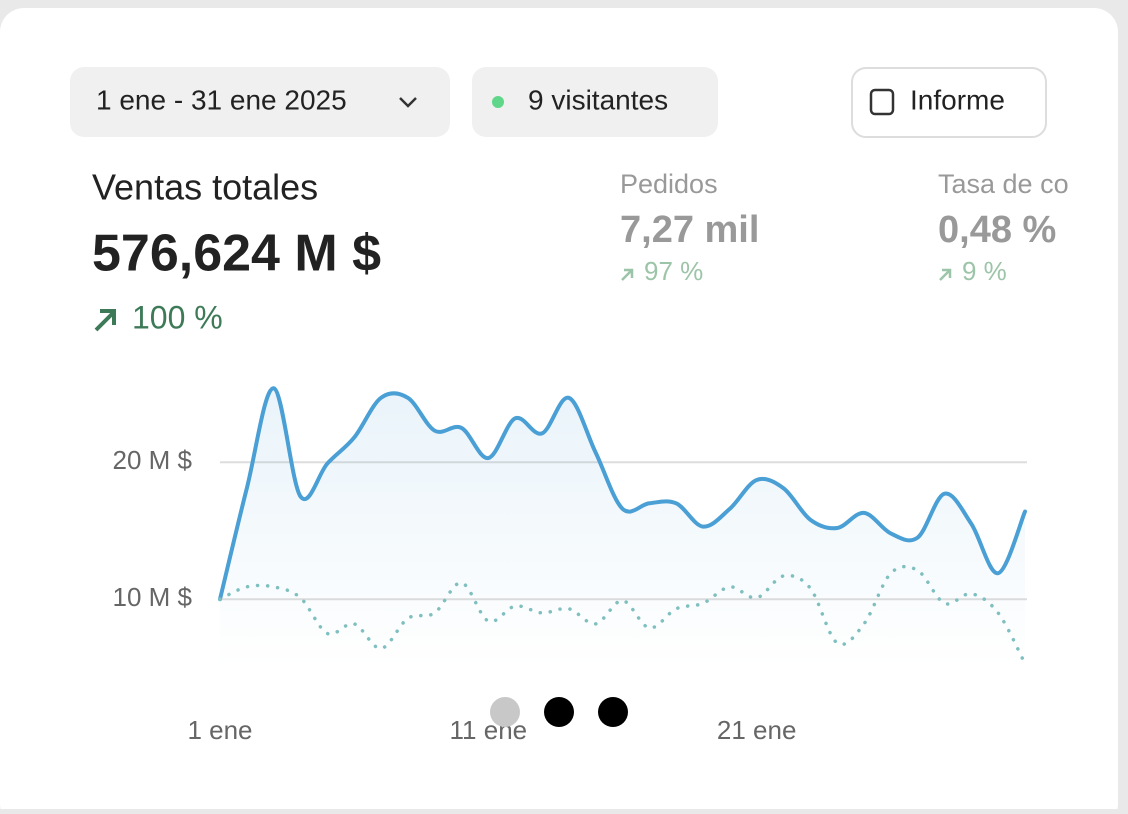 The width and height of the screenshot is (1128, 814). I want to click on chevron, so click(408, 102).